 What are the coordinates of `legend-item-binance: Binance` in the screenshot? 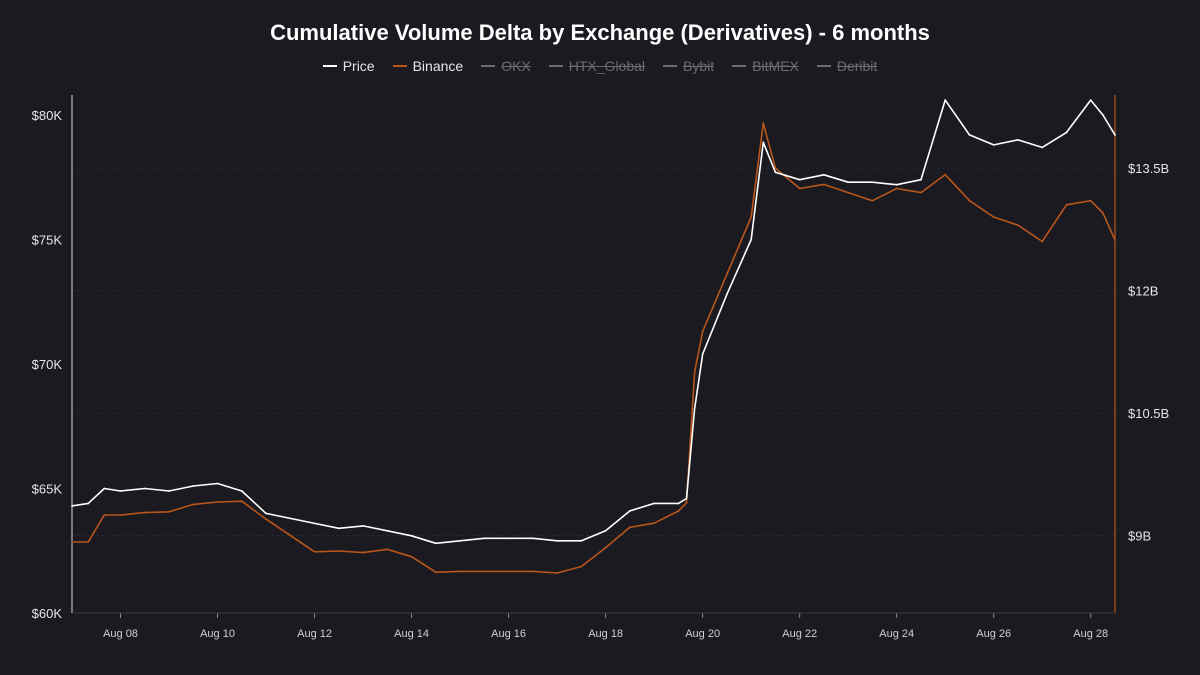 It's located at (428, 66).